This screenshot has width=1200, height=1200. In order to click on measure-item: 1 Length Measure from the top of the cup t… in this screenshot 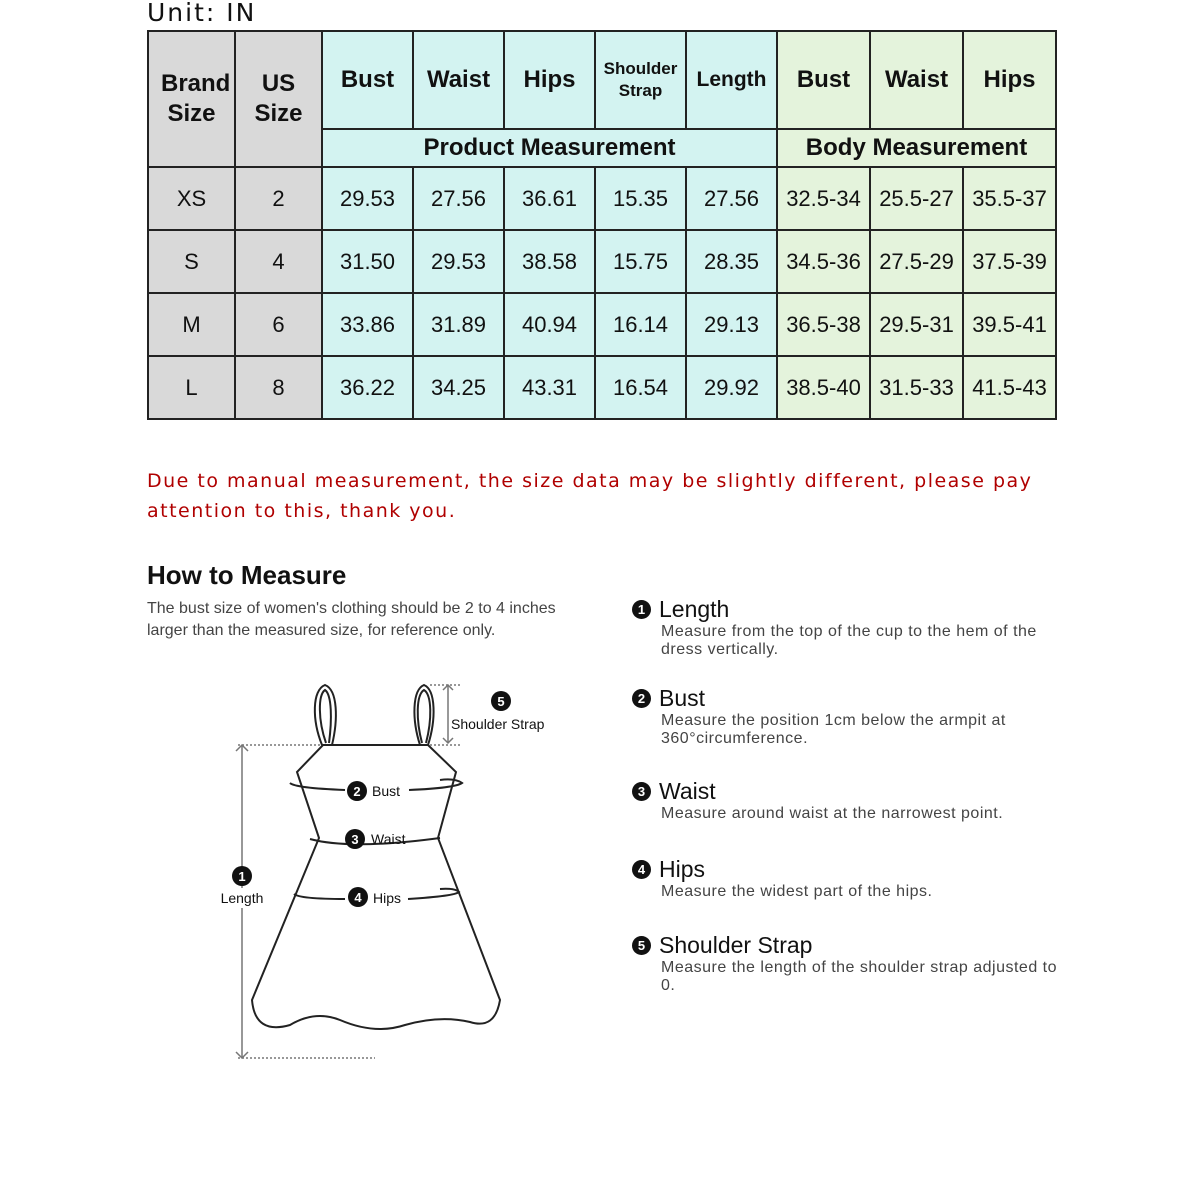, I will do `click(852, 627)`.